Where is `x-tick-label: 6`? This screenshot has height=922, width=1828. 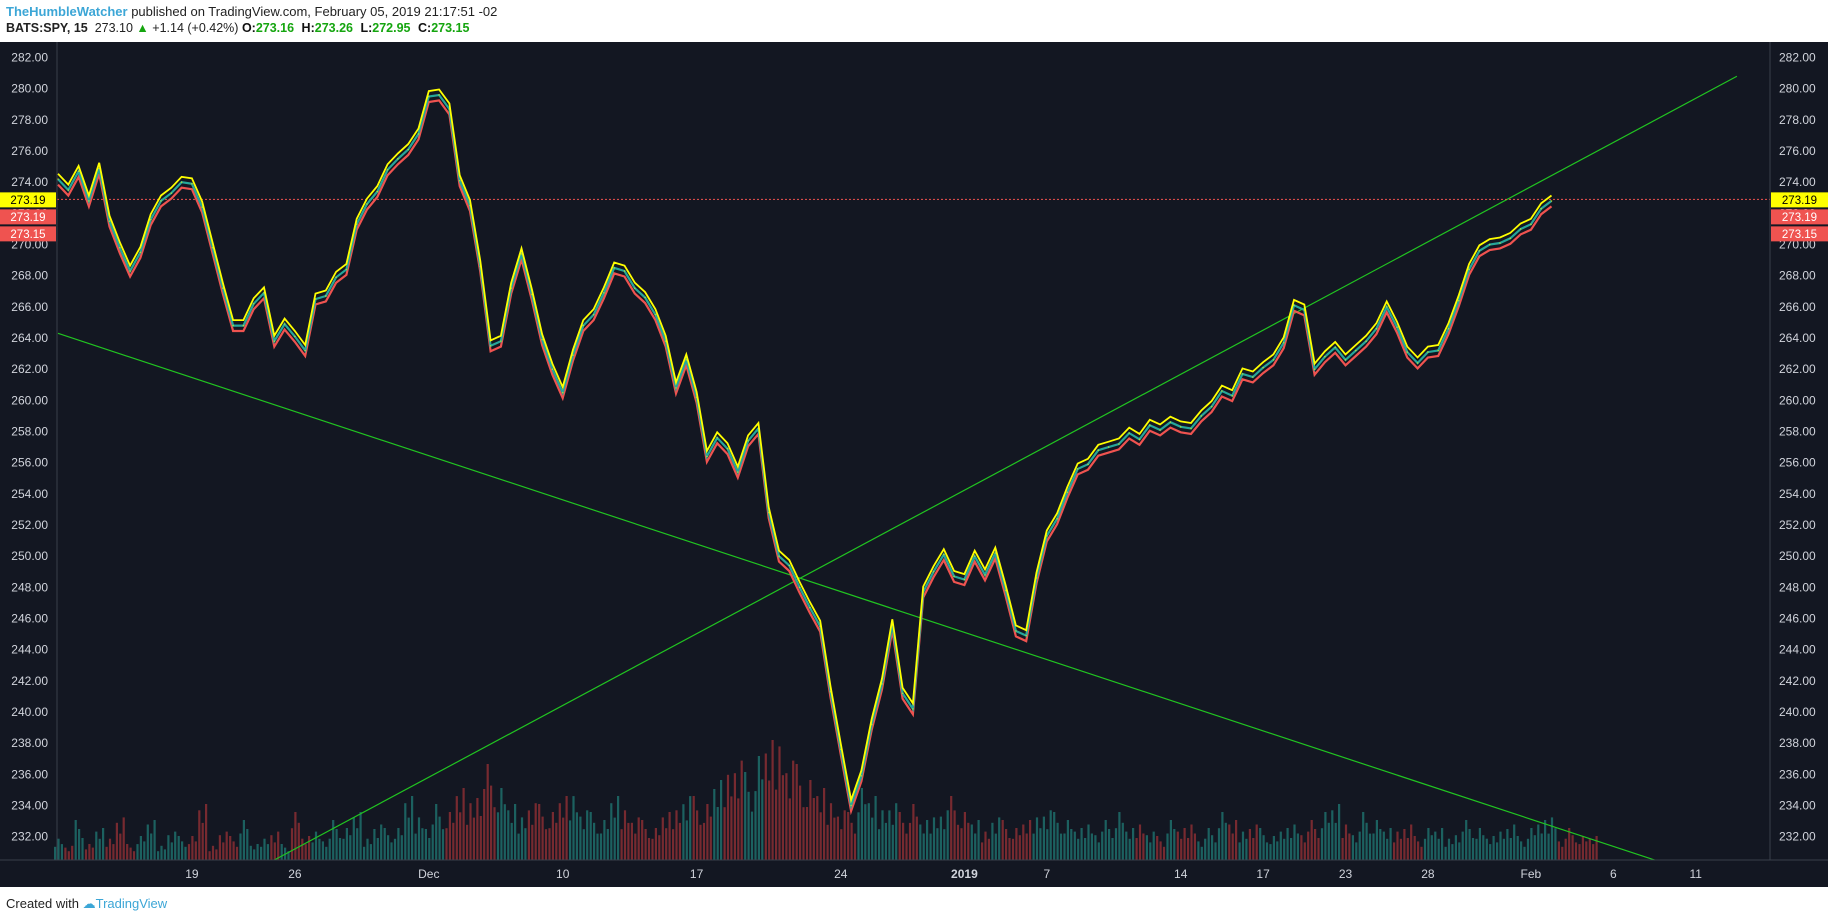
x-tick-label: 6 is located at coordinates (1613, 874).